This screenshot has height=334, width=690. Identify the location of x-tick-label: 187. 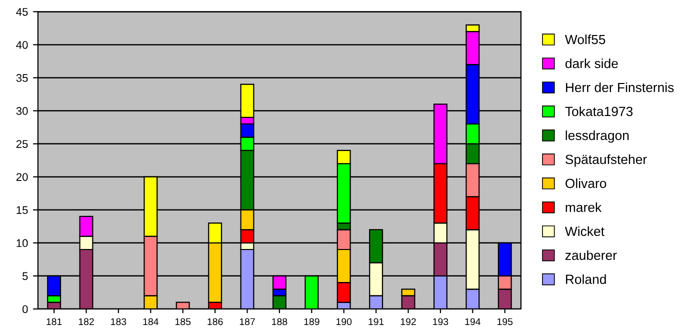
(247, 322).